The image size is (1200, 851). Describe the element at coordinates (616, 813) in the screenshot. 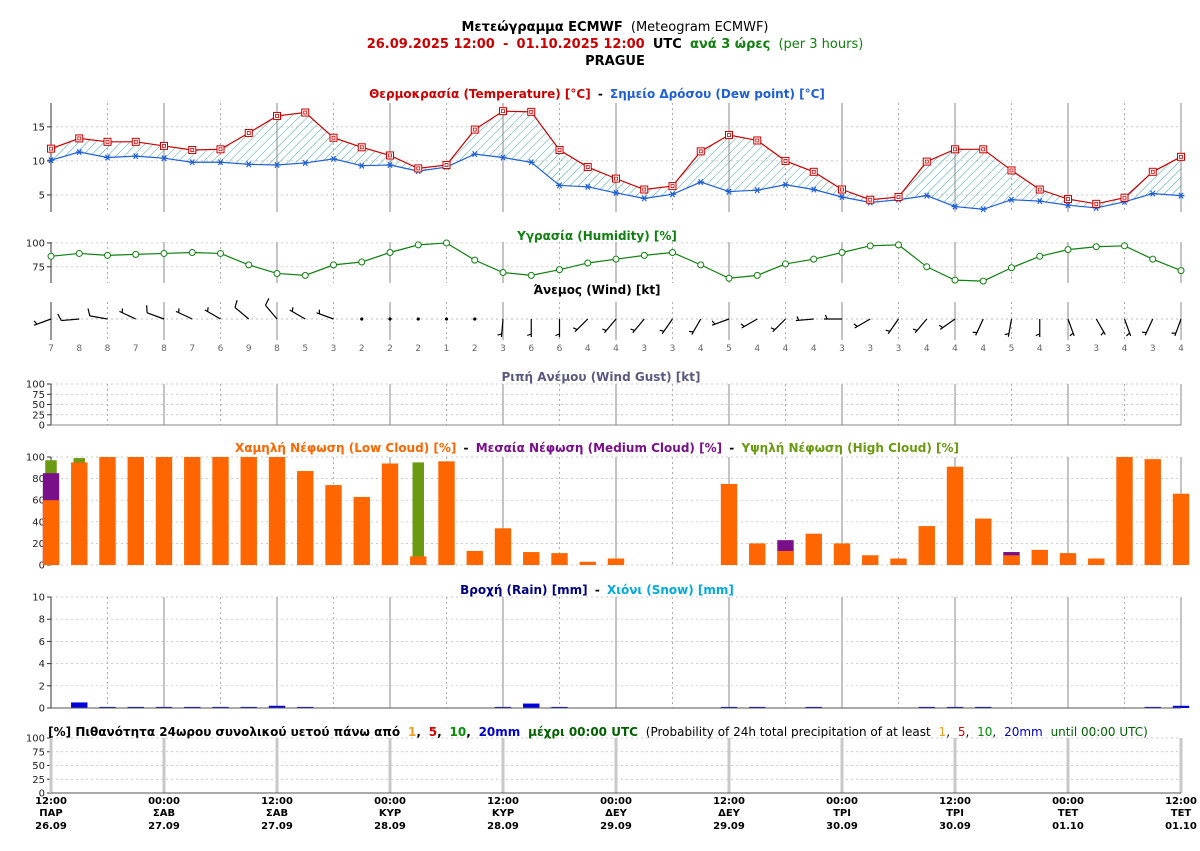

I see `x-label-day: ΔΕΥ` at that location.